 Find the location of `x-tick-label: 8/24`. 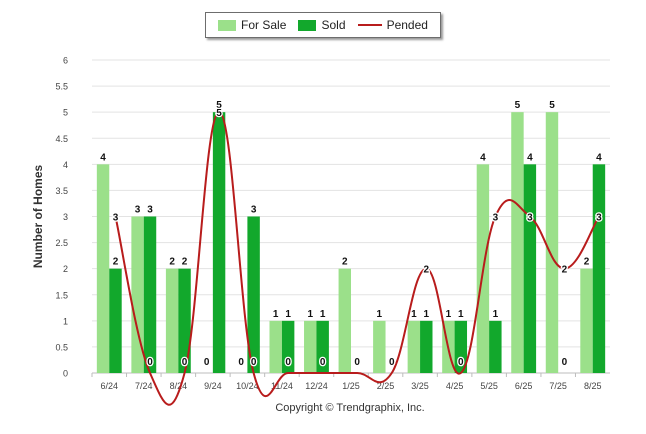

x-tick-label: 8/24 is located at coordinates (179, 386).